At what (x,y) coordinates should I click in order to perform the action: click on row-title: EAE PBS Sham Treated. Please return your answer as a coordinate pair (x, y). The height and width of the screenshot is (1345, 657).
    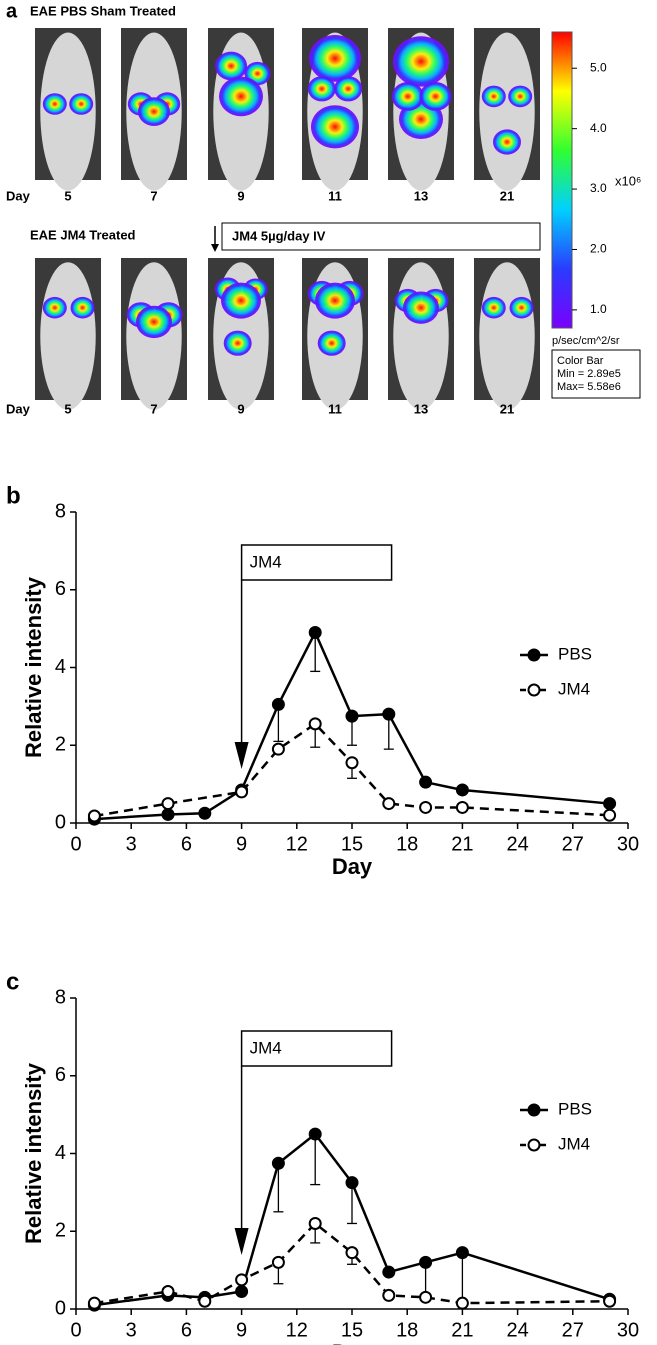
    Looking at the image, I should click on (103, 10).